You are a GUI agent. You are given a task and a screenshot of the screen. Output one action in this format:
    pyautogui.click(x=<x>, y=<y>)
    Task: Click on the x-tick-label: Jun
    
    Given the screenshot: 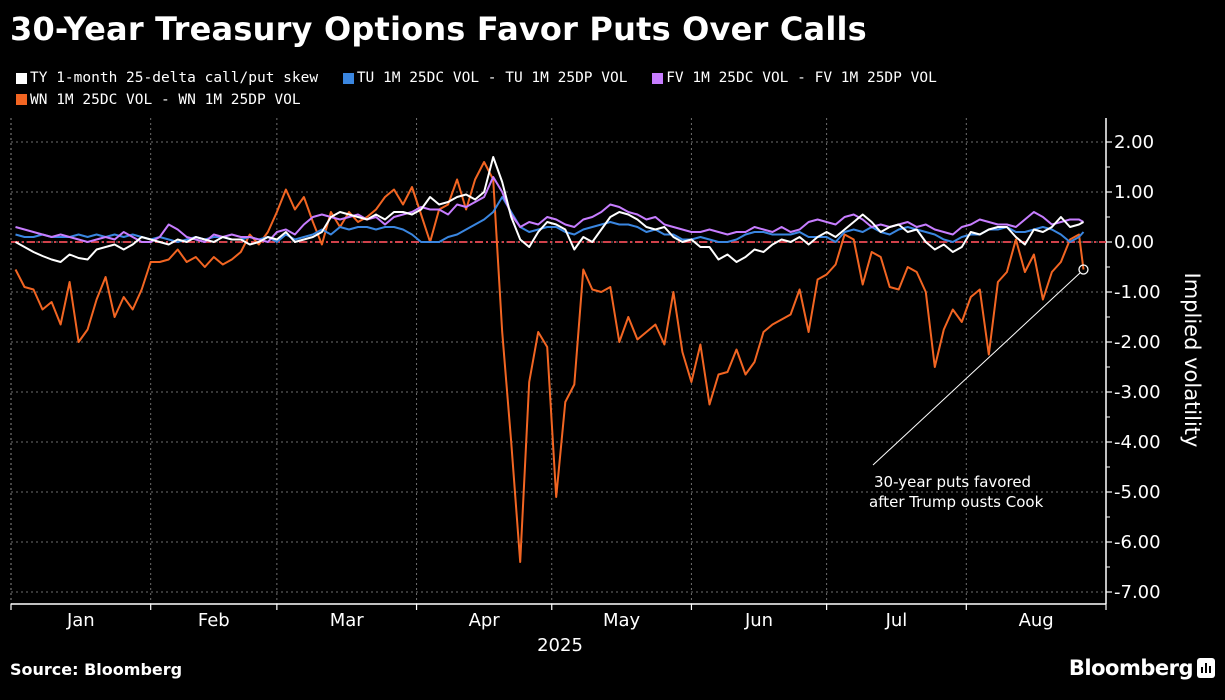 What is the action you would take?
    pyautogui.click(x=758, y=620)
    